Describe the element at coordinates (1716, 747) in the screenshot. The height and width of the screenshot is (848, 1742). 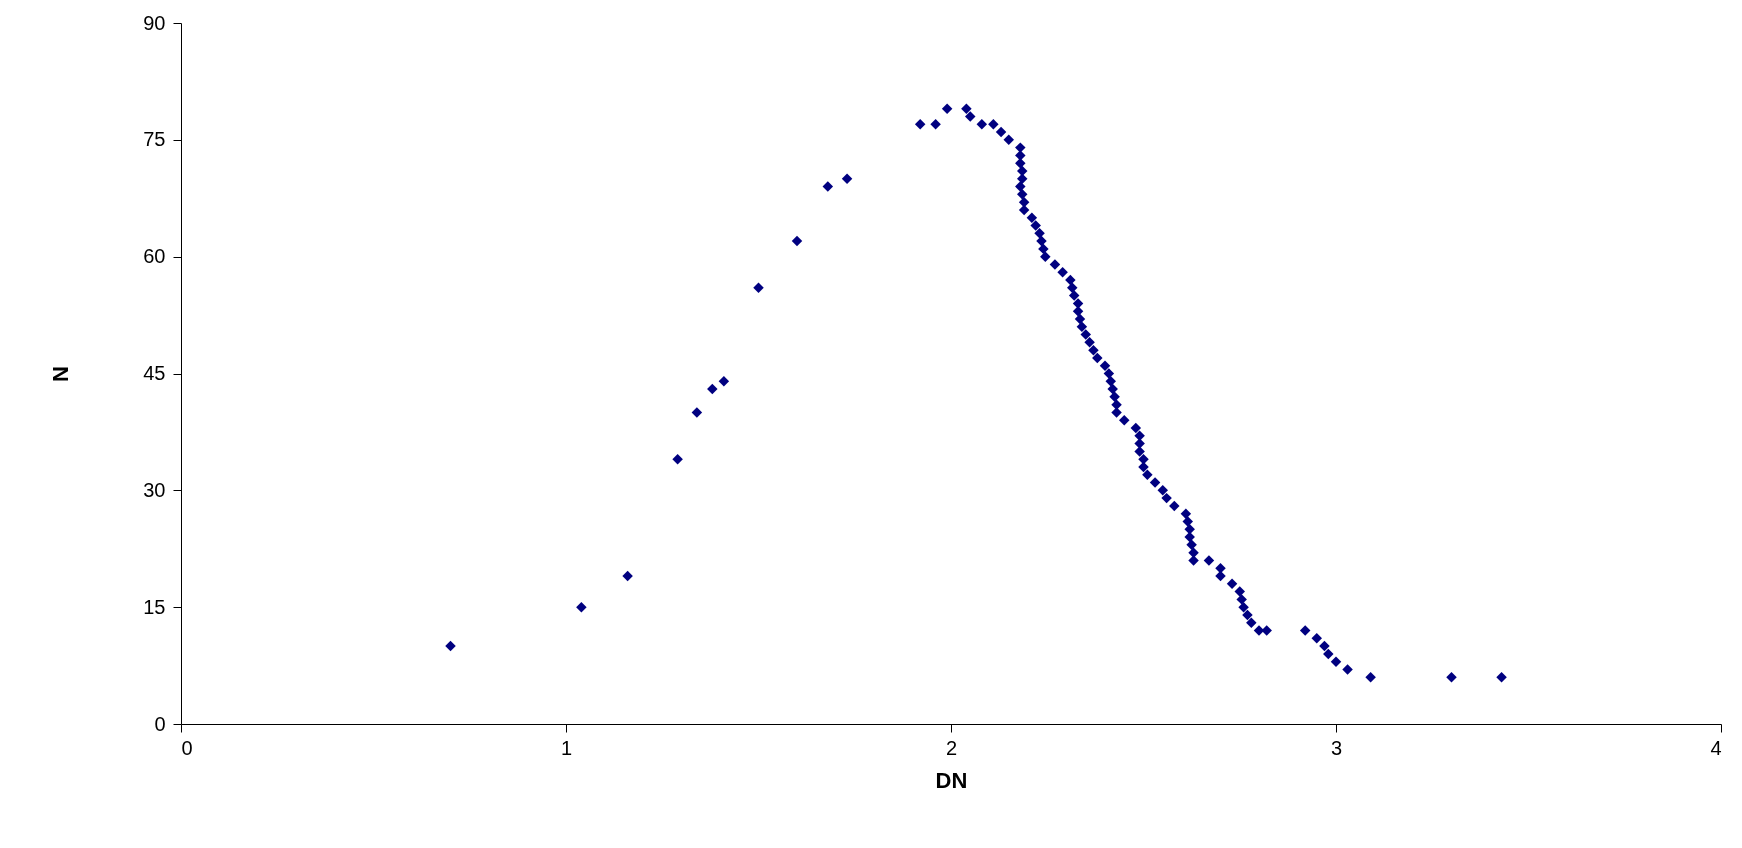
I see `x-tick-label: 4` at that location.